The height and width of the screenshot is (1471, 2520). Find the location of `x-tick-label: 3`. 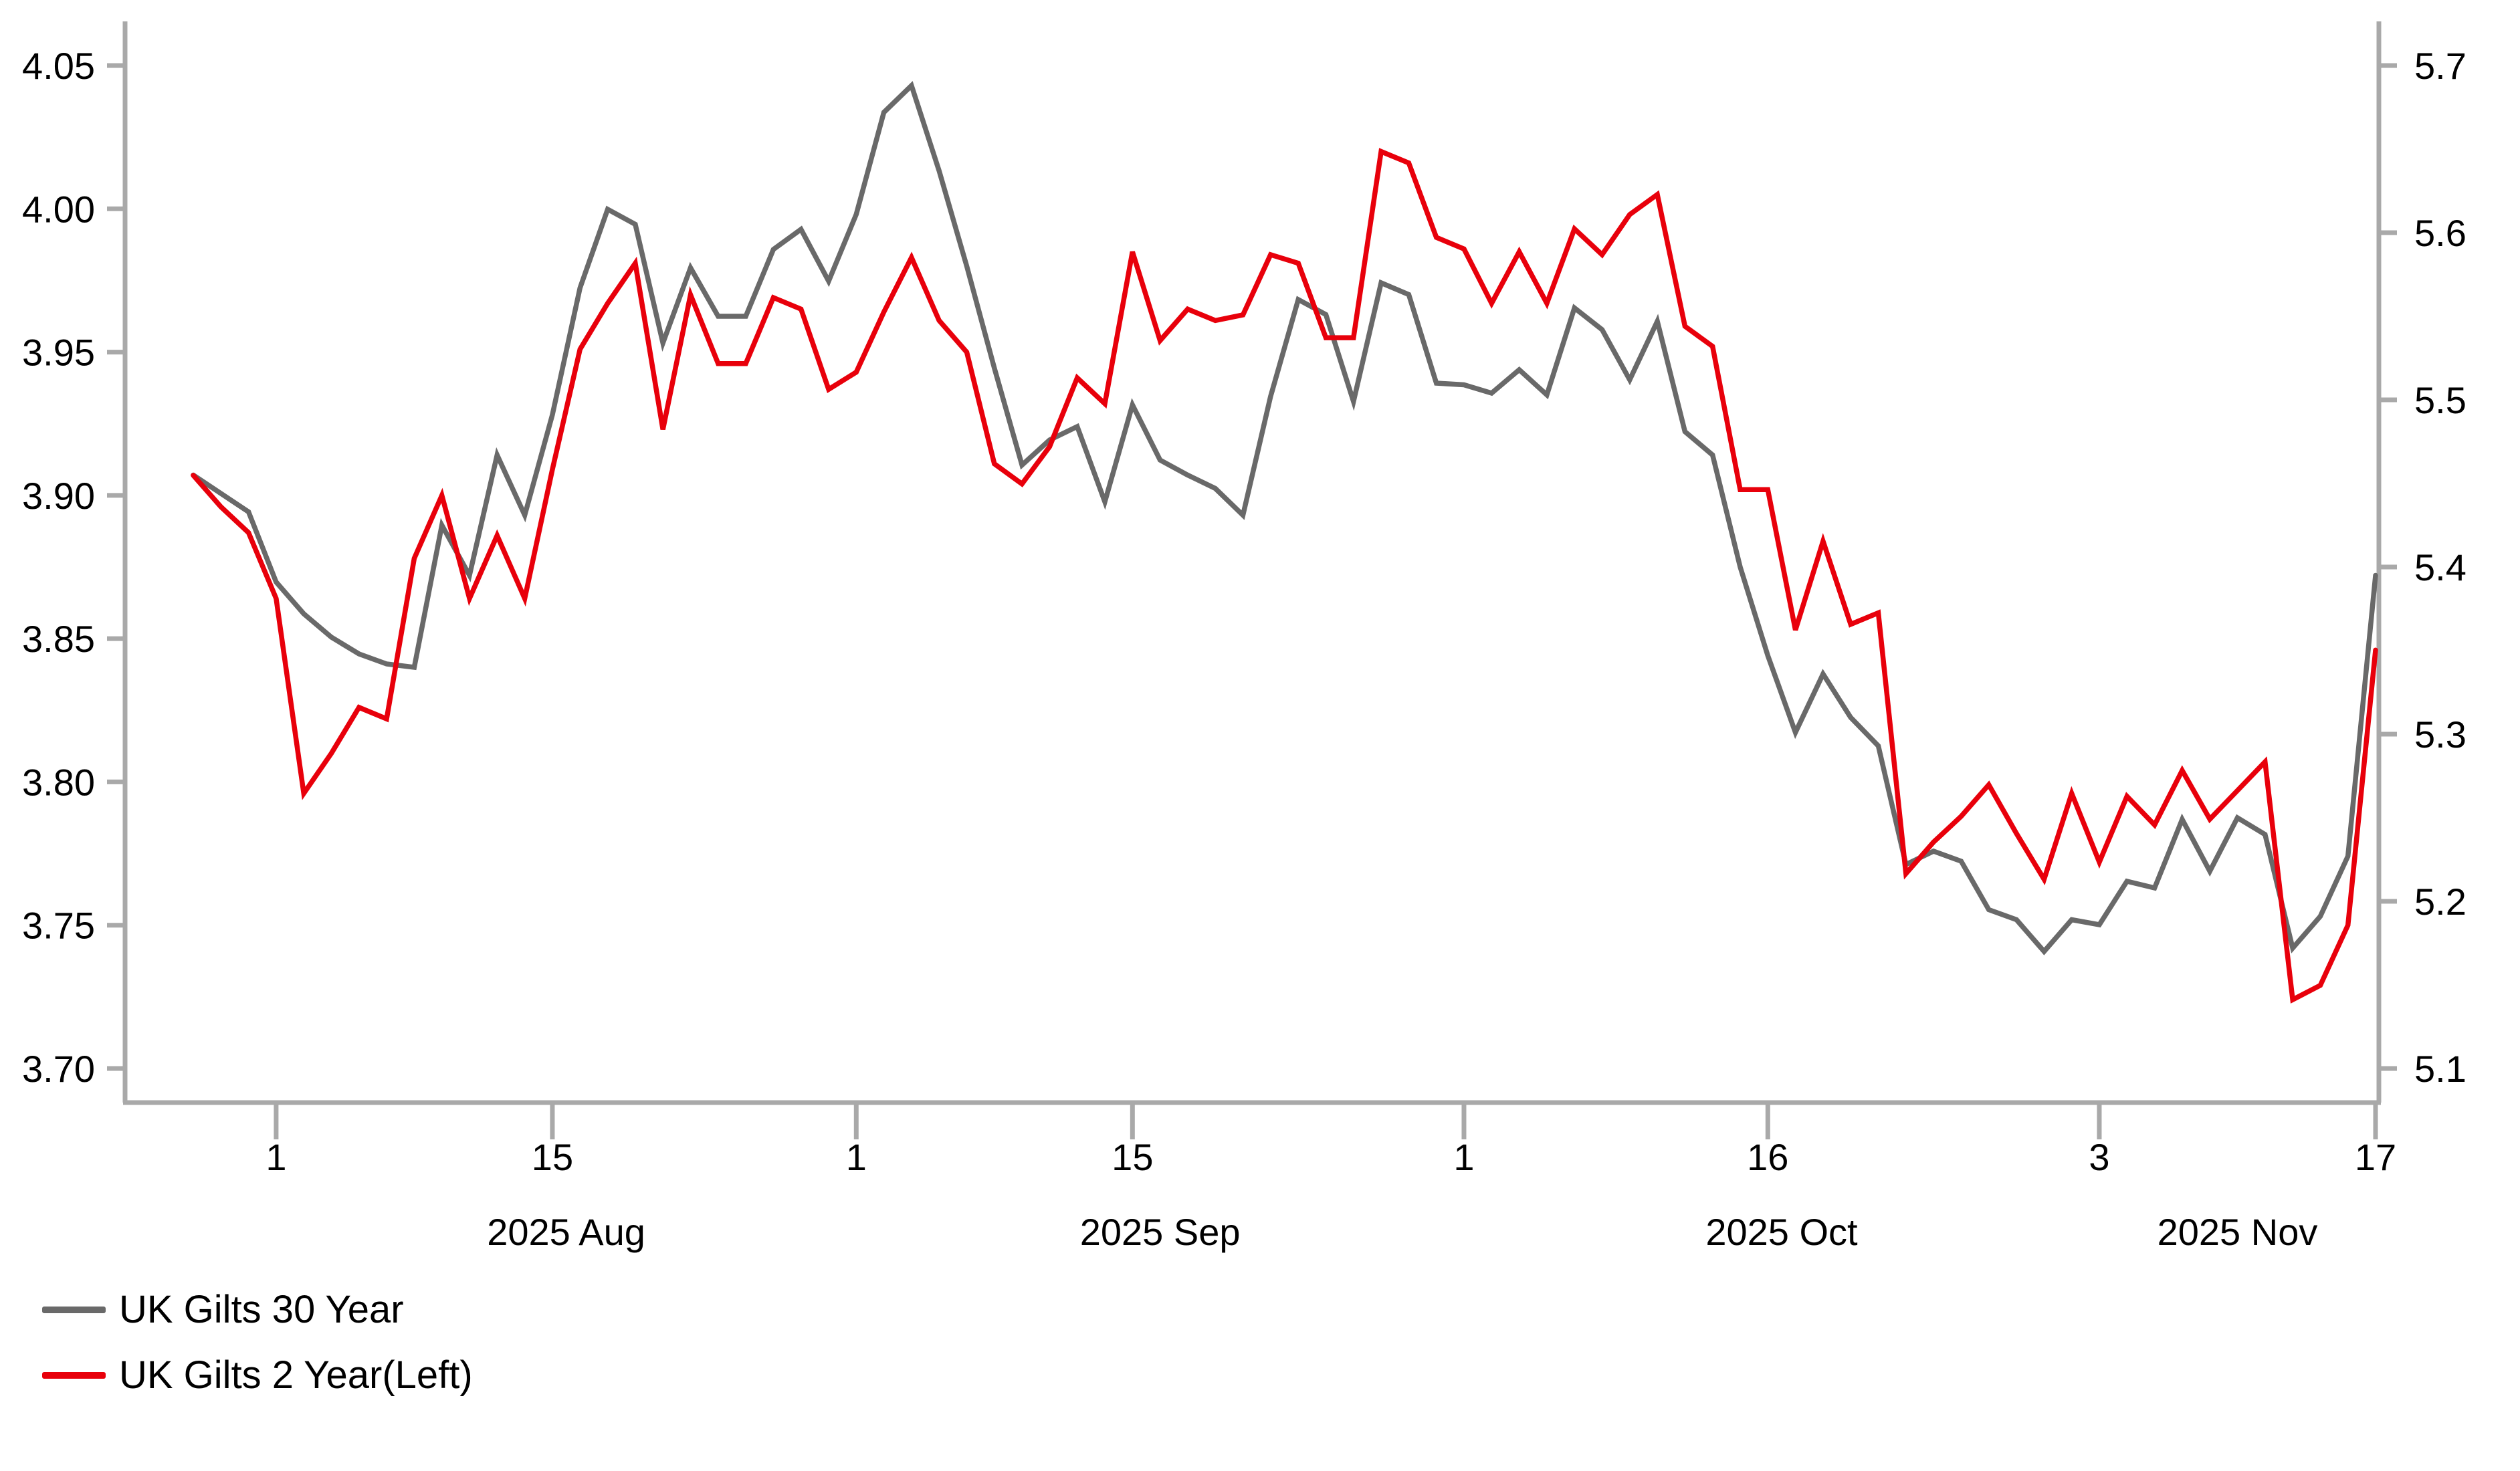

x-tick-label: 3 is located at coordinates (2099, 1157).